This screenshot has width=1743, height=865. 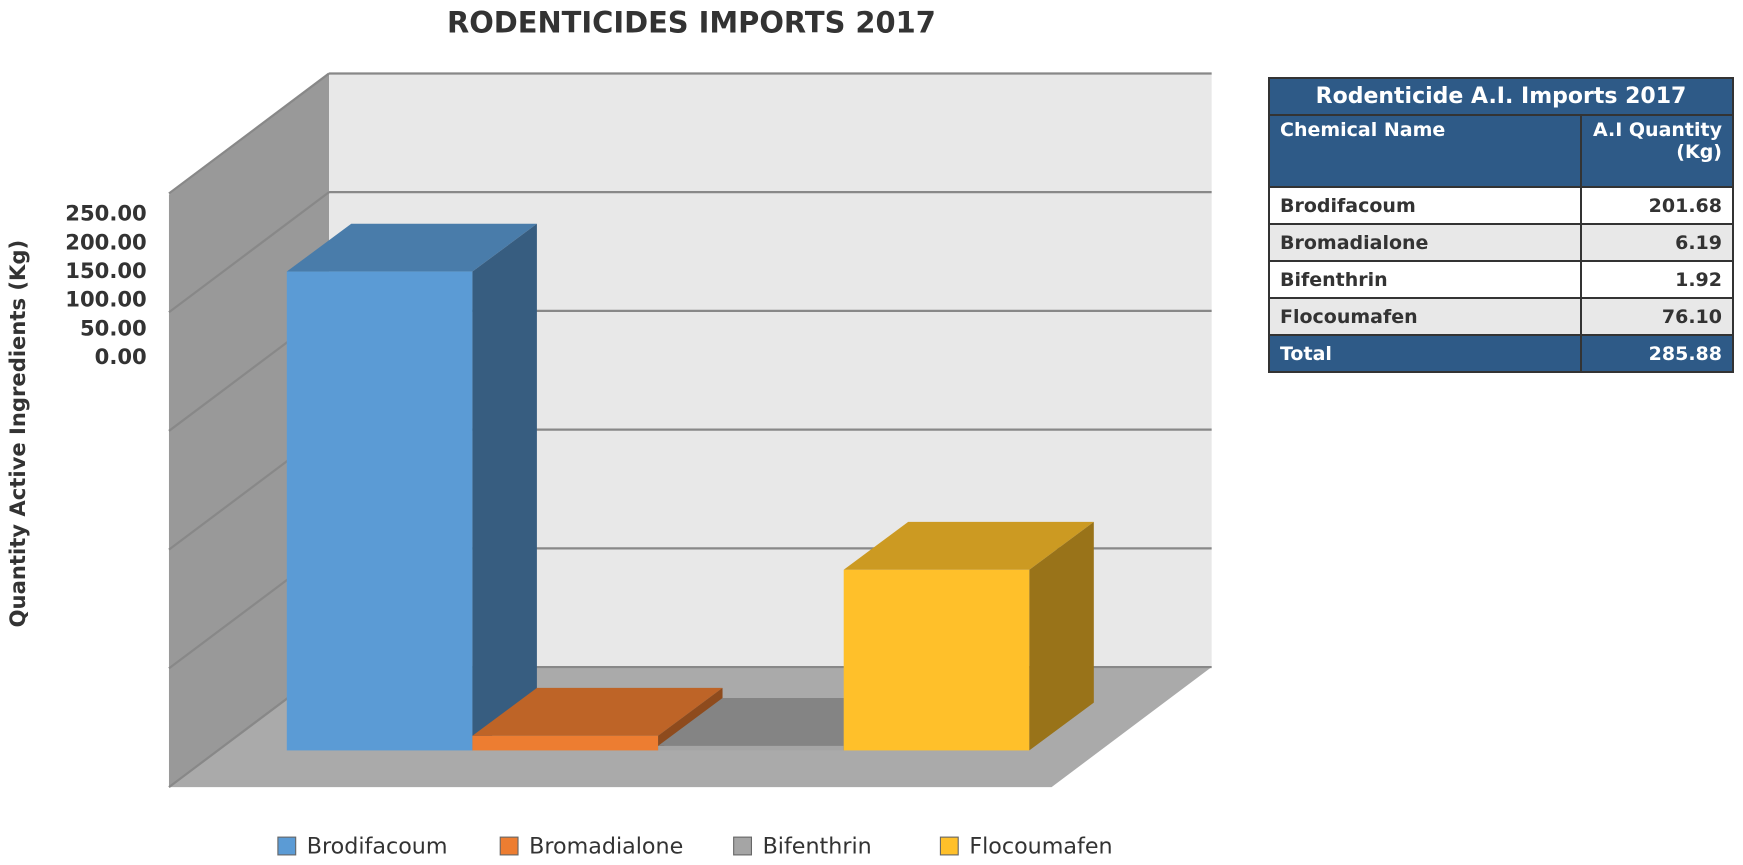 What do you see at coordinates (1425, 279) in the screenshot?
I see `table-cell: Bifenthrin` at bounding box center [1425, 279].